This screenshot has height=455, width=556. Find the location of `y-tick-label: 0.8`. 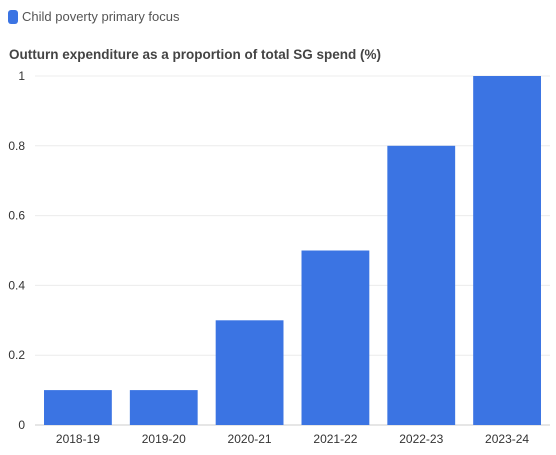

y-tick-label: 0.8 is located at coordinates (16, 146).